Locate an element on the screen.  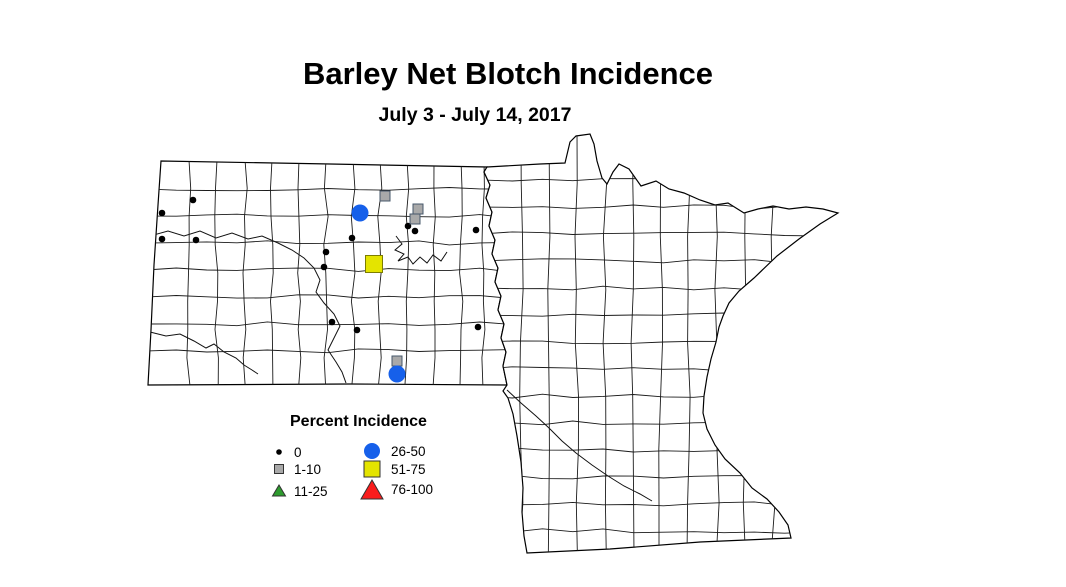
legend-item-5: 76-100 is located at coordinates (394, 489).